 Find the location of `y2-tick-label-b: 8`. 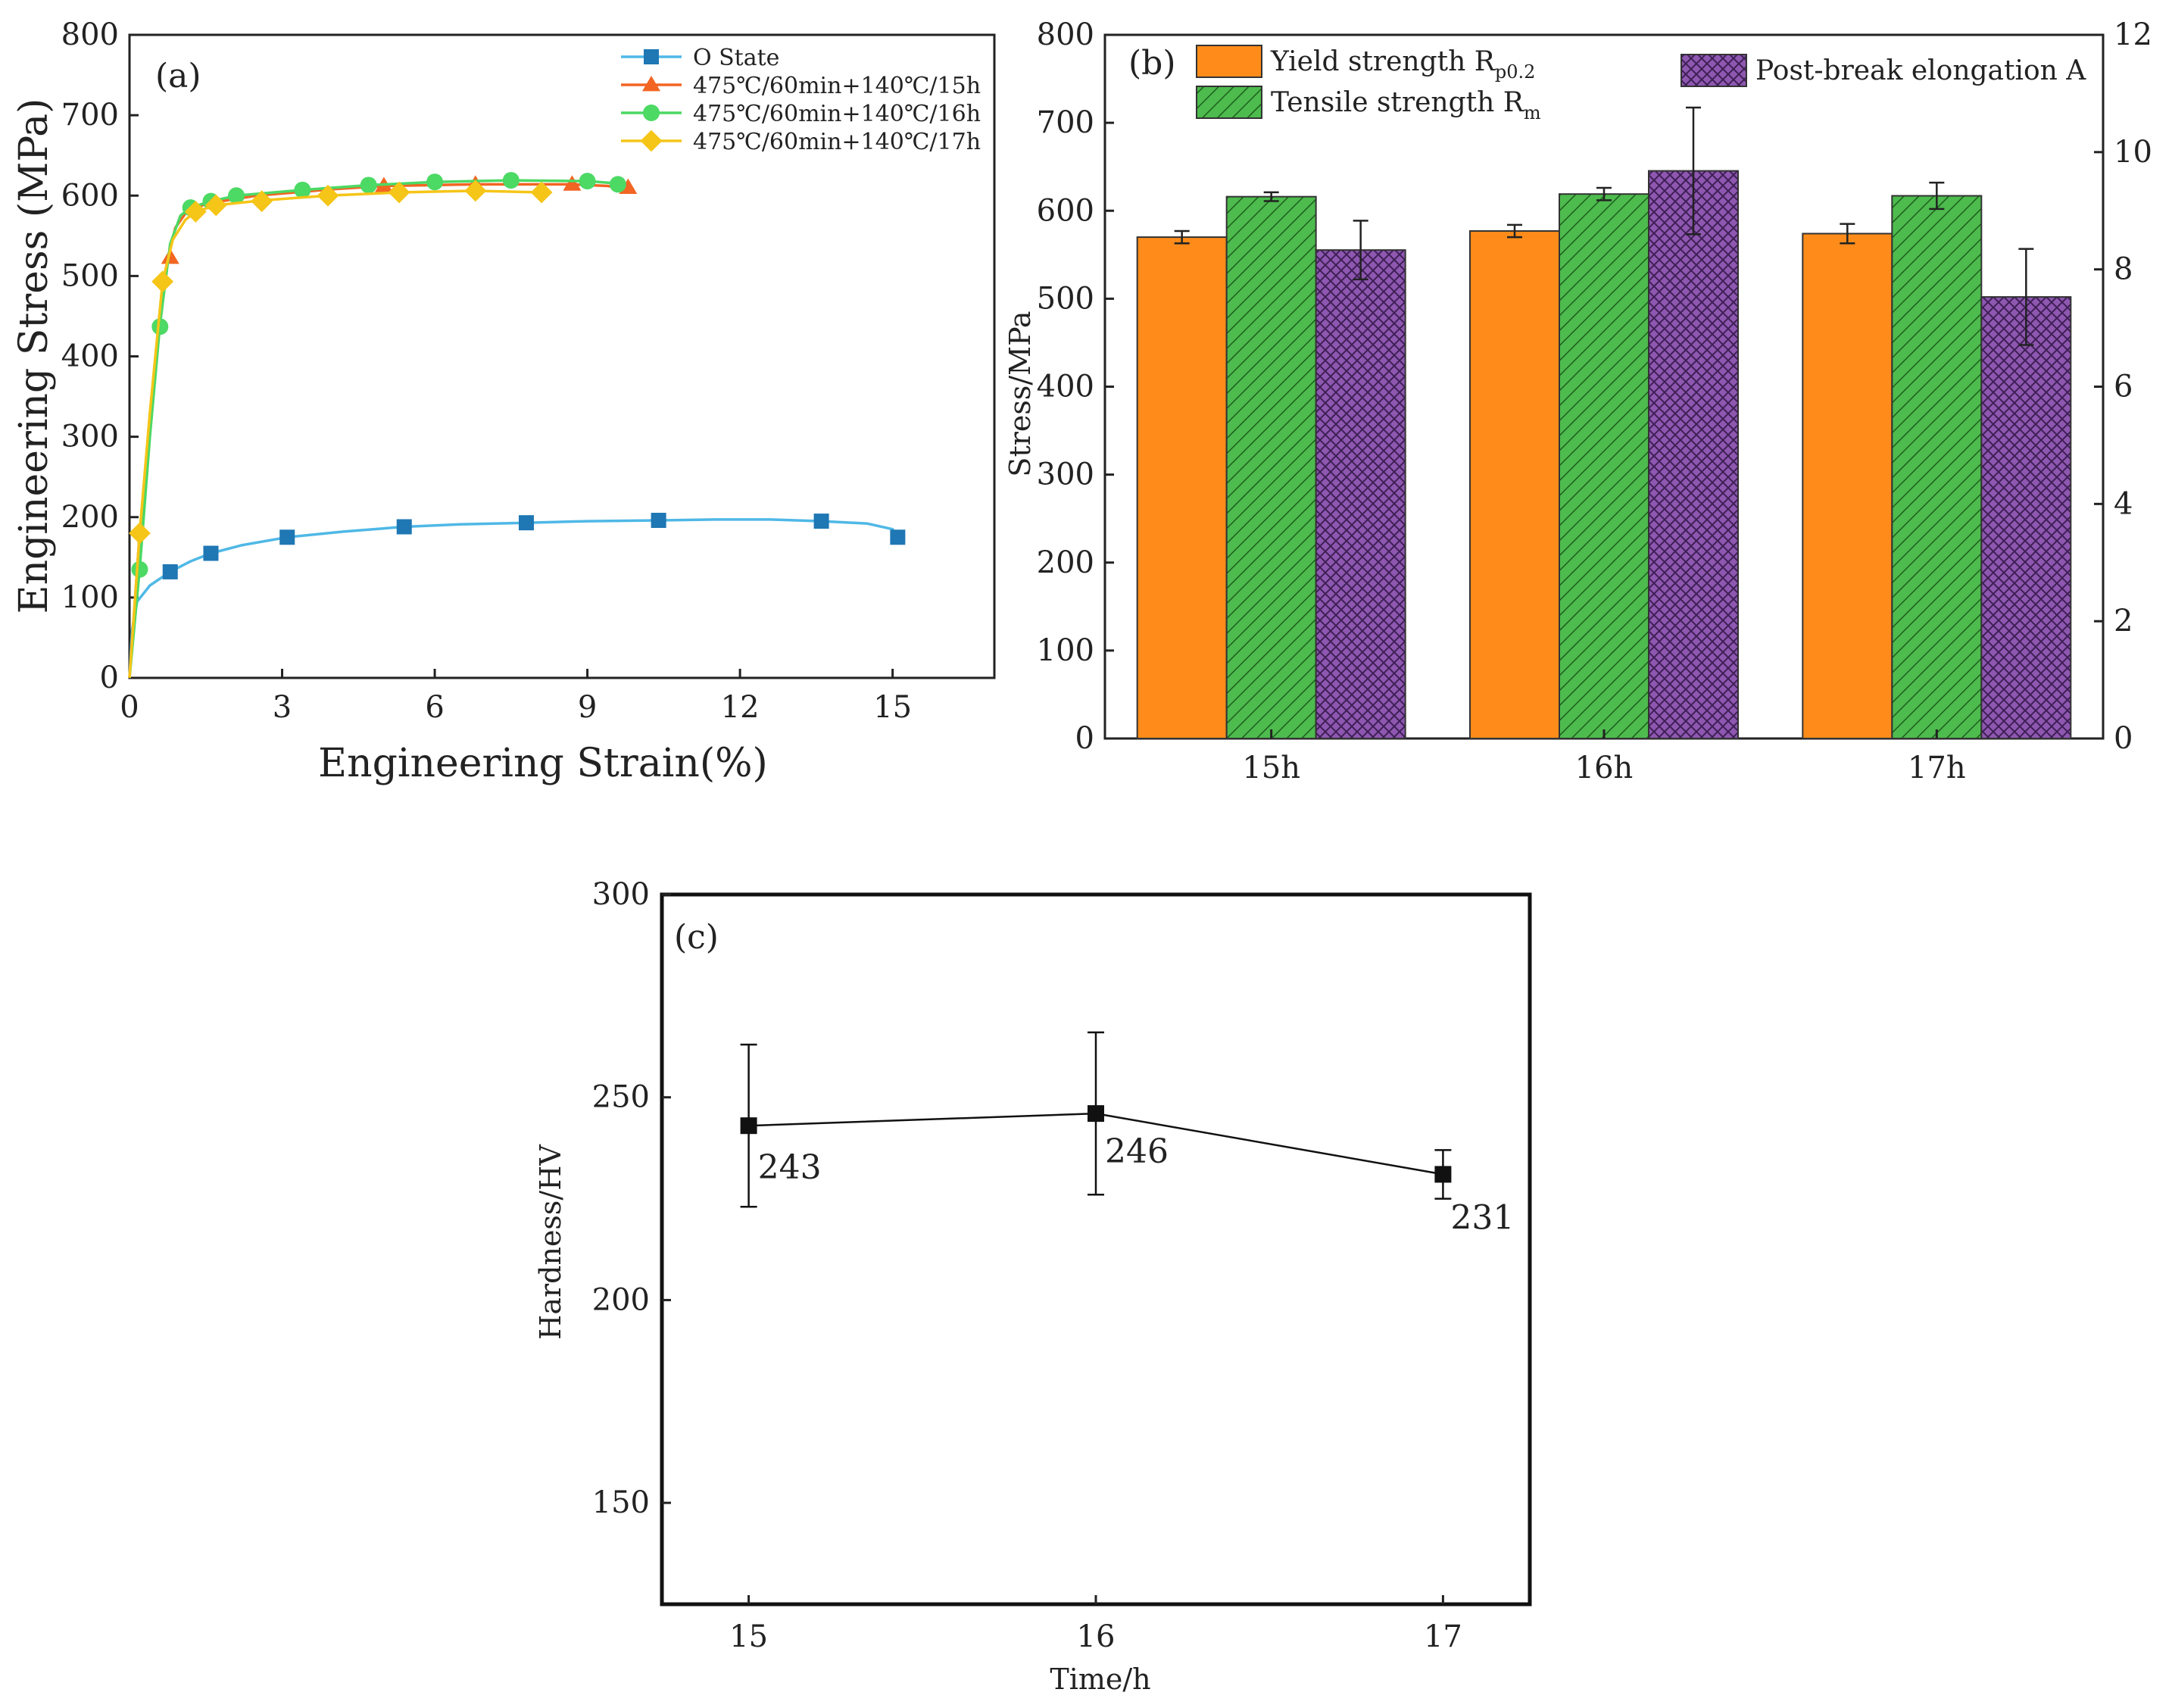

y2-tick-label-b: 8 is located at coordinates (2123, 270).